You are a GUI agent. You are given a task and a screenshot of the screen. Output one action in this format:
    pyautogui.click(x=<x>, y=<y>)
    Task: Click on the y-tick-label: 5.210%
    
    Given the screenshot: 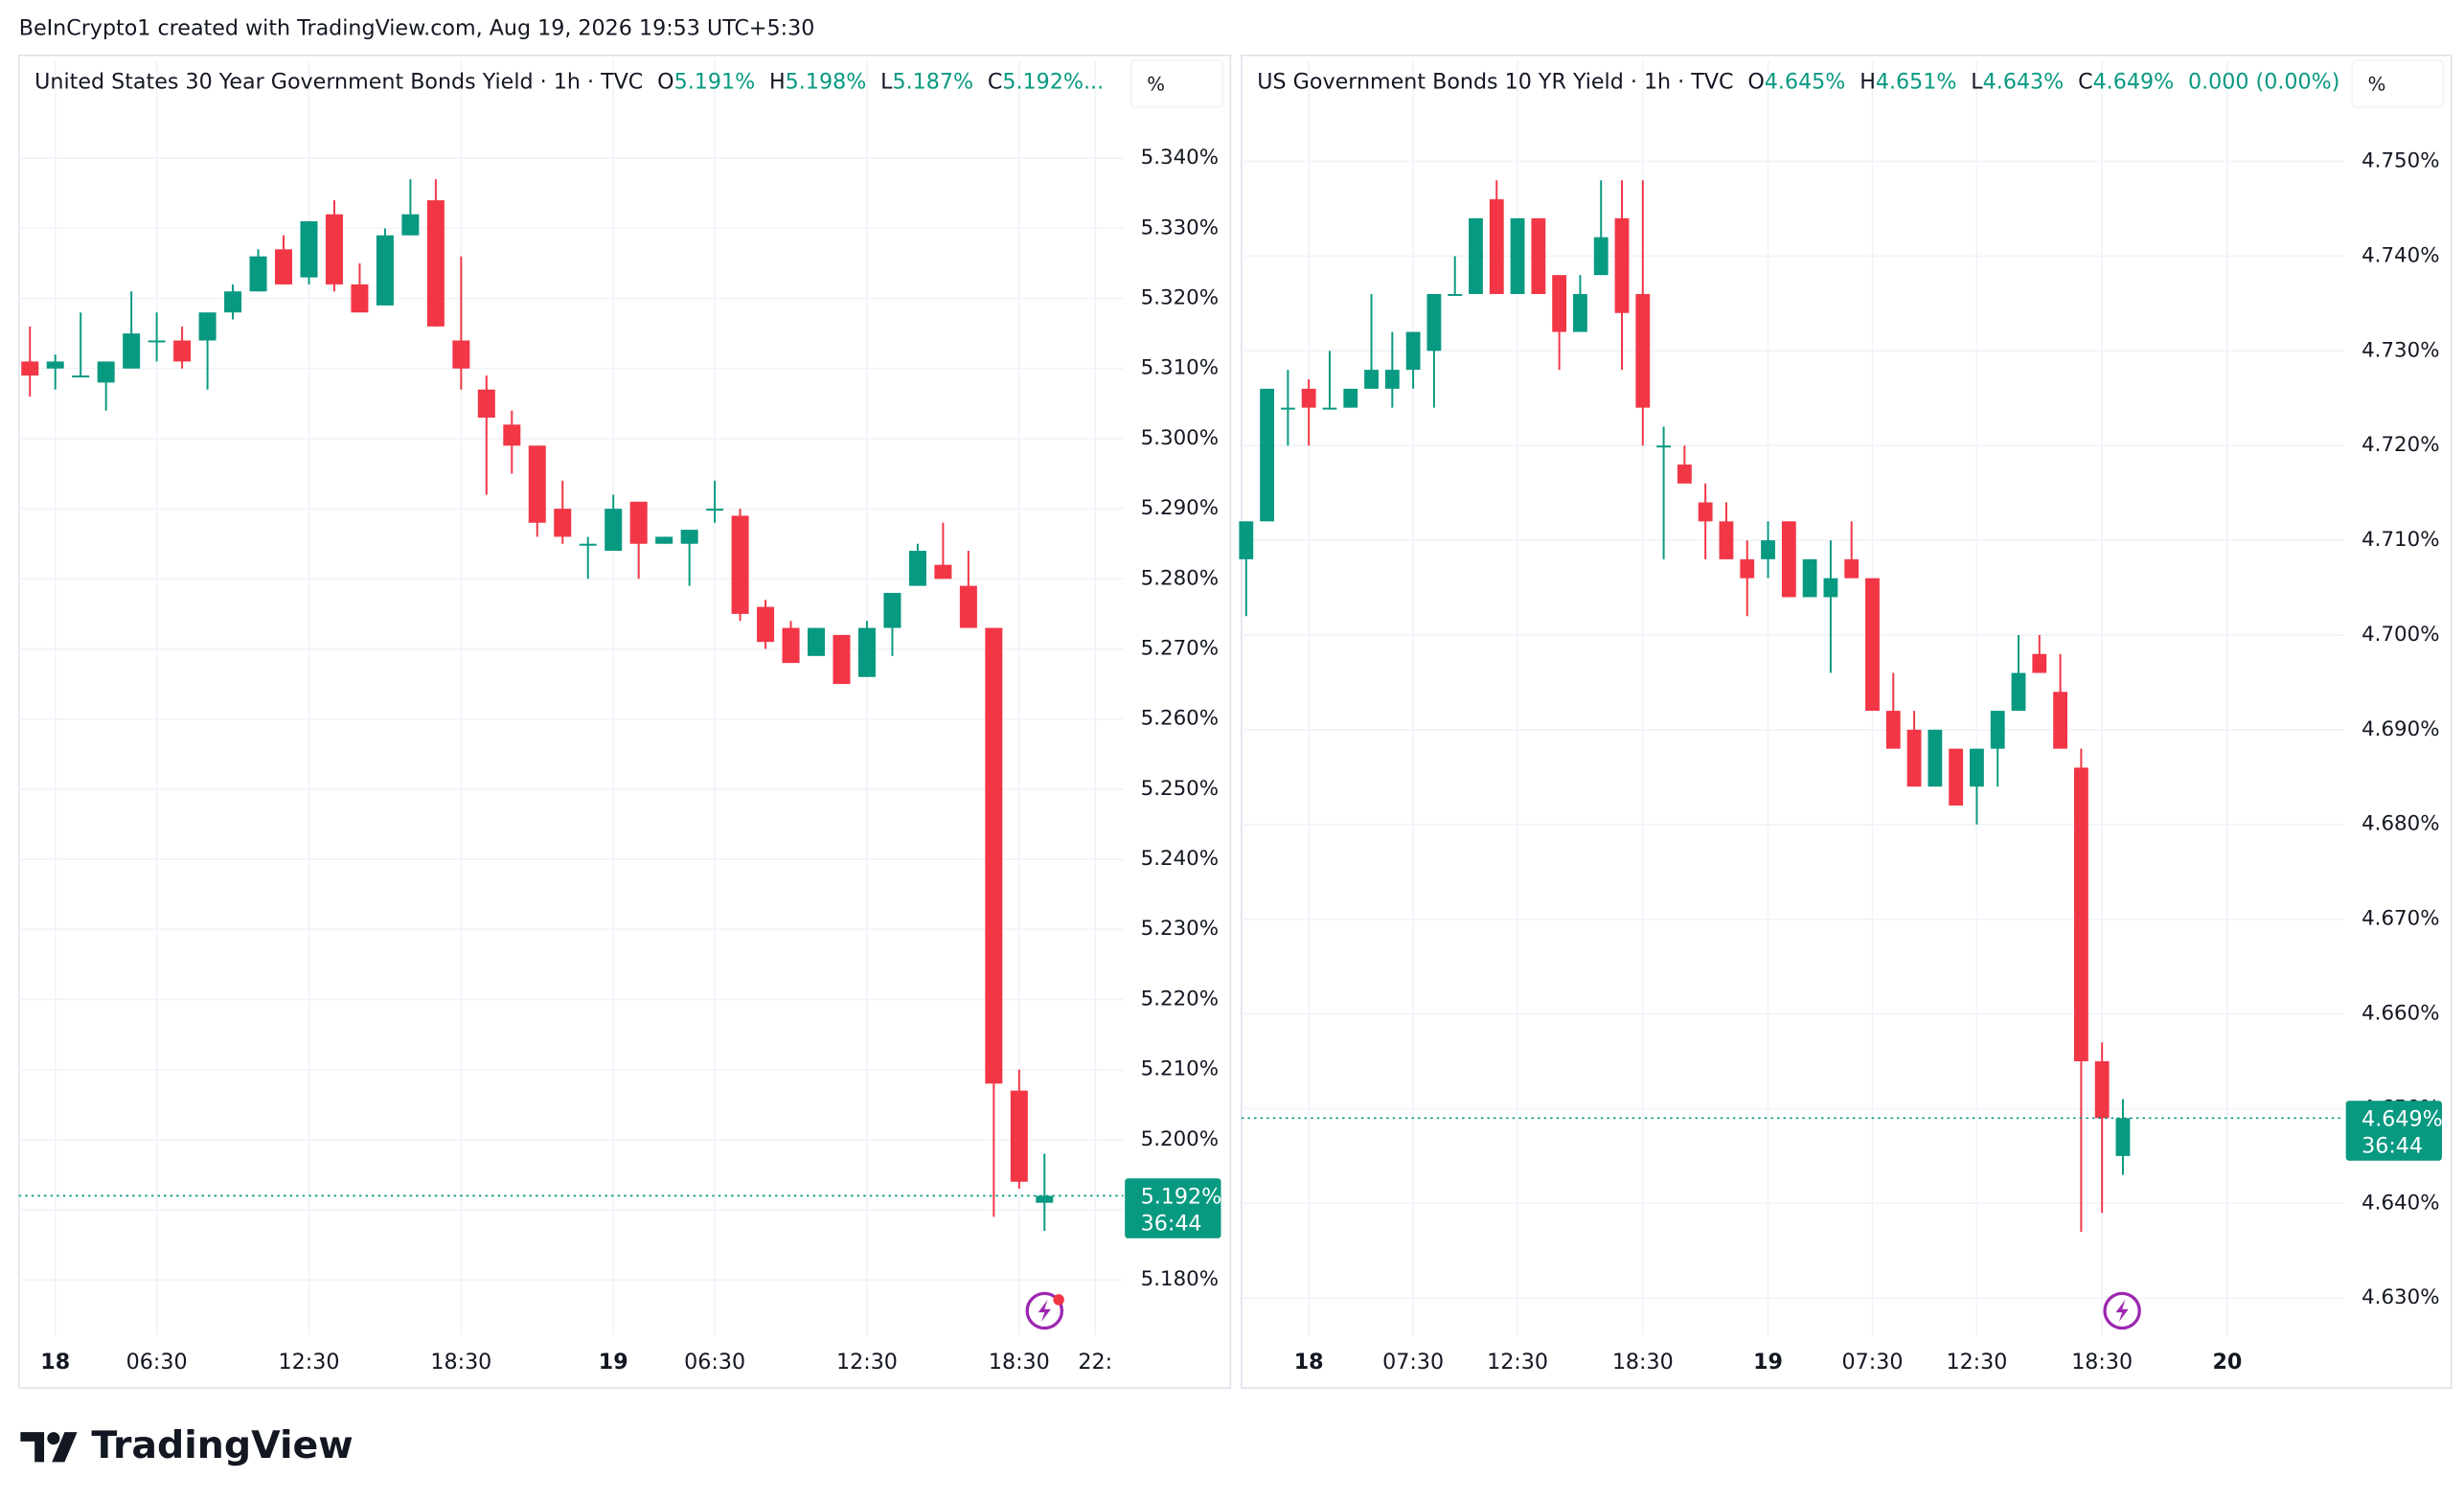 What is the action you would take?
    pyautogui.click(x=1180, y=1069)
    